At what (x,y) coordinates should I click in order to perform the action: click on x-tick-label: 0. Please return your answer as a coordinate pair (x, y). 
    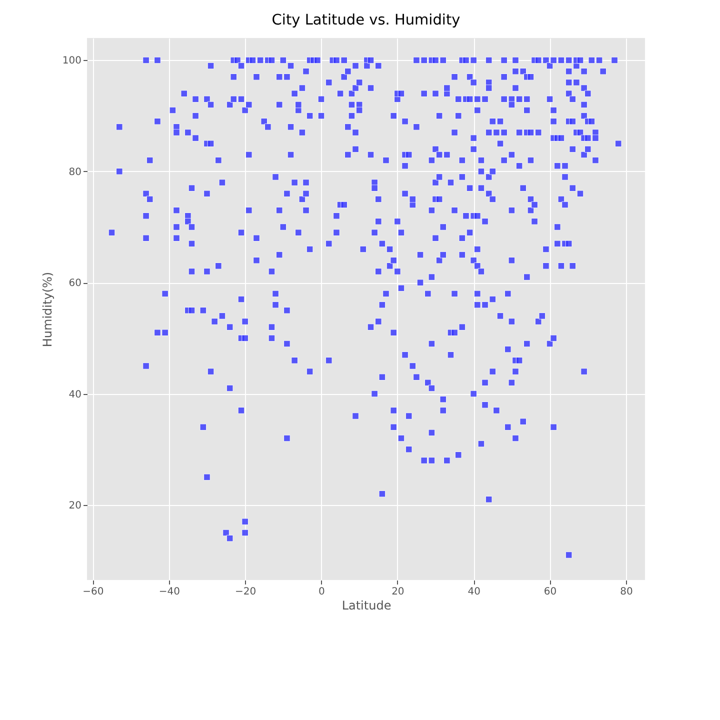
    Looking at the image, I should click on (321, 592).